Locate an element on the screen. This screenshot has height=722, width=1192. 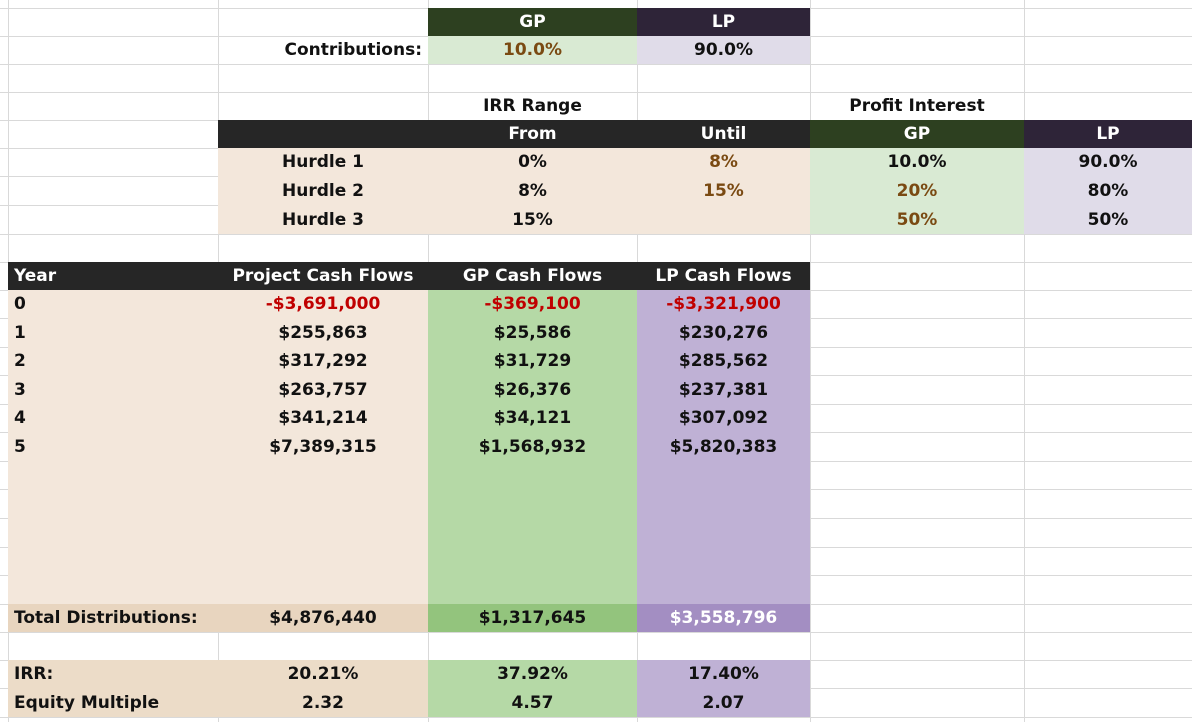
hurdle-3-gp: 50% is located at coordinates (917, 219).